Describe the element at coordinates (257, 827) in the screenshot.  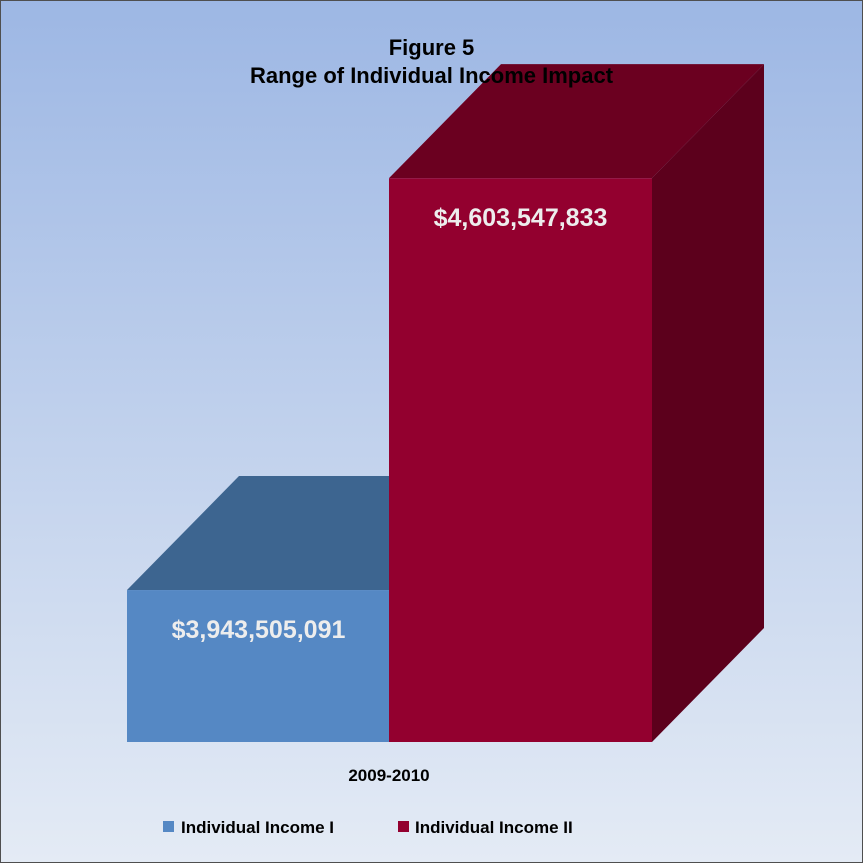
I see `legend-label-1: Individual Income I` at that location.